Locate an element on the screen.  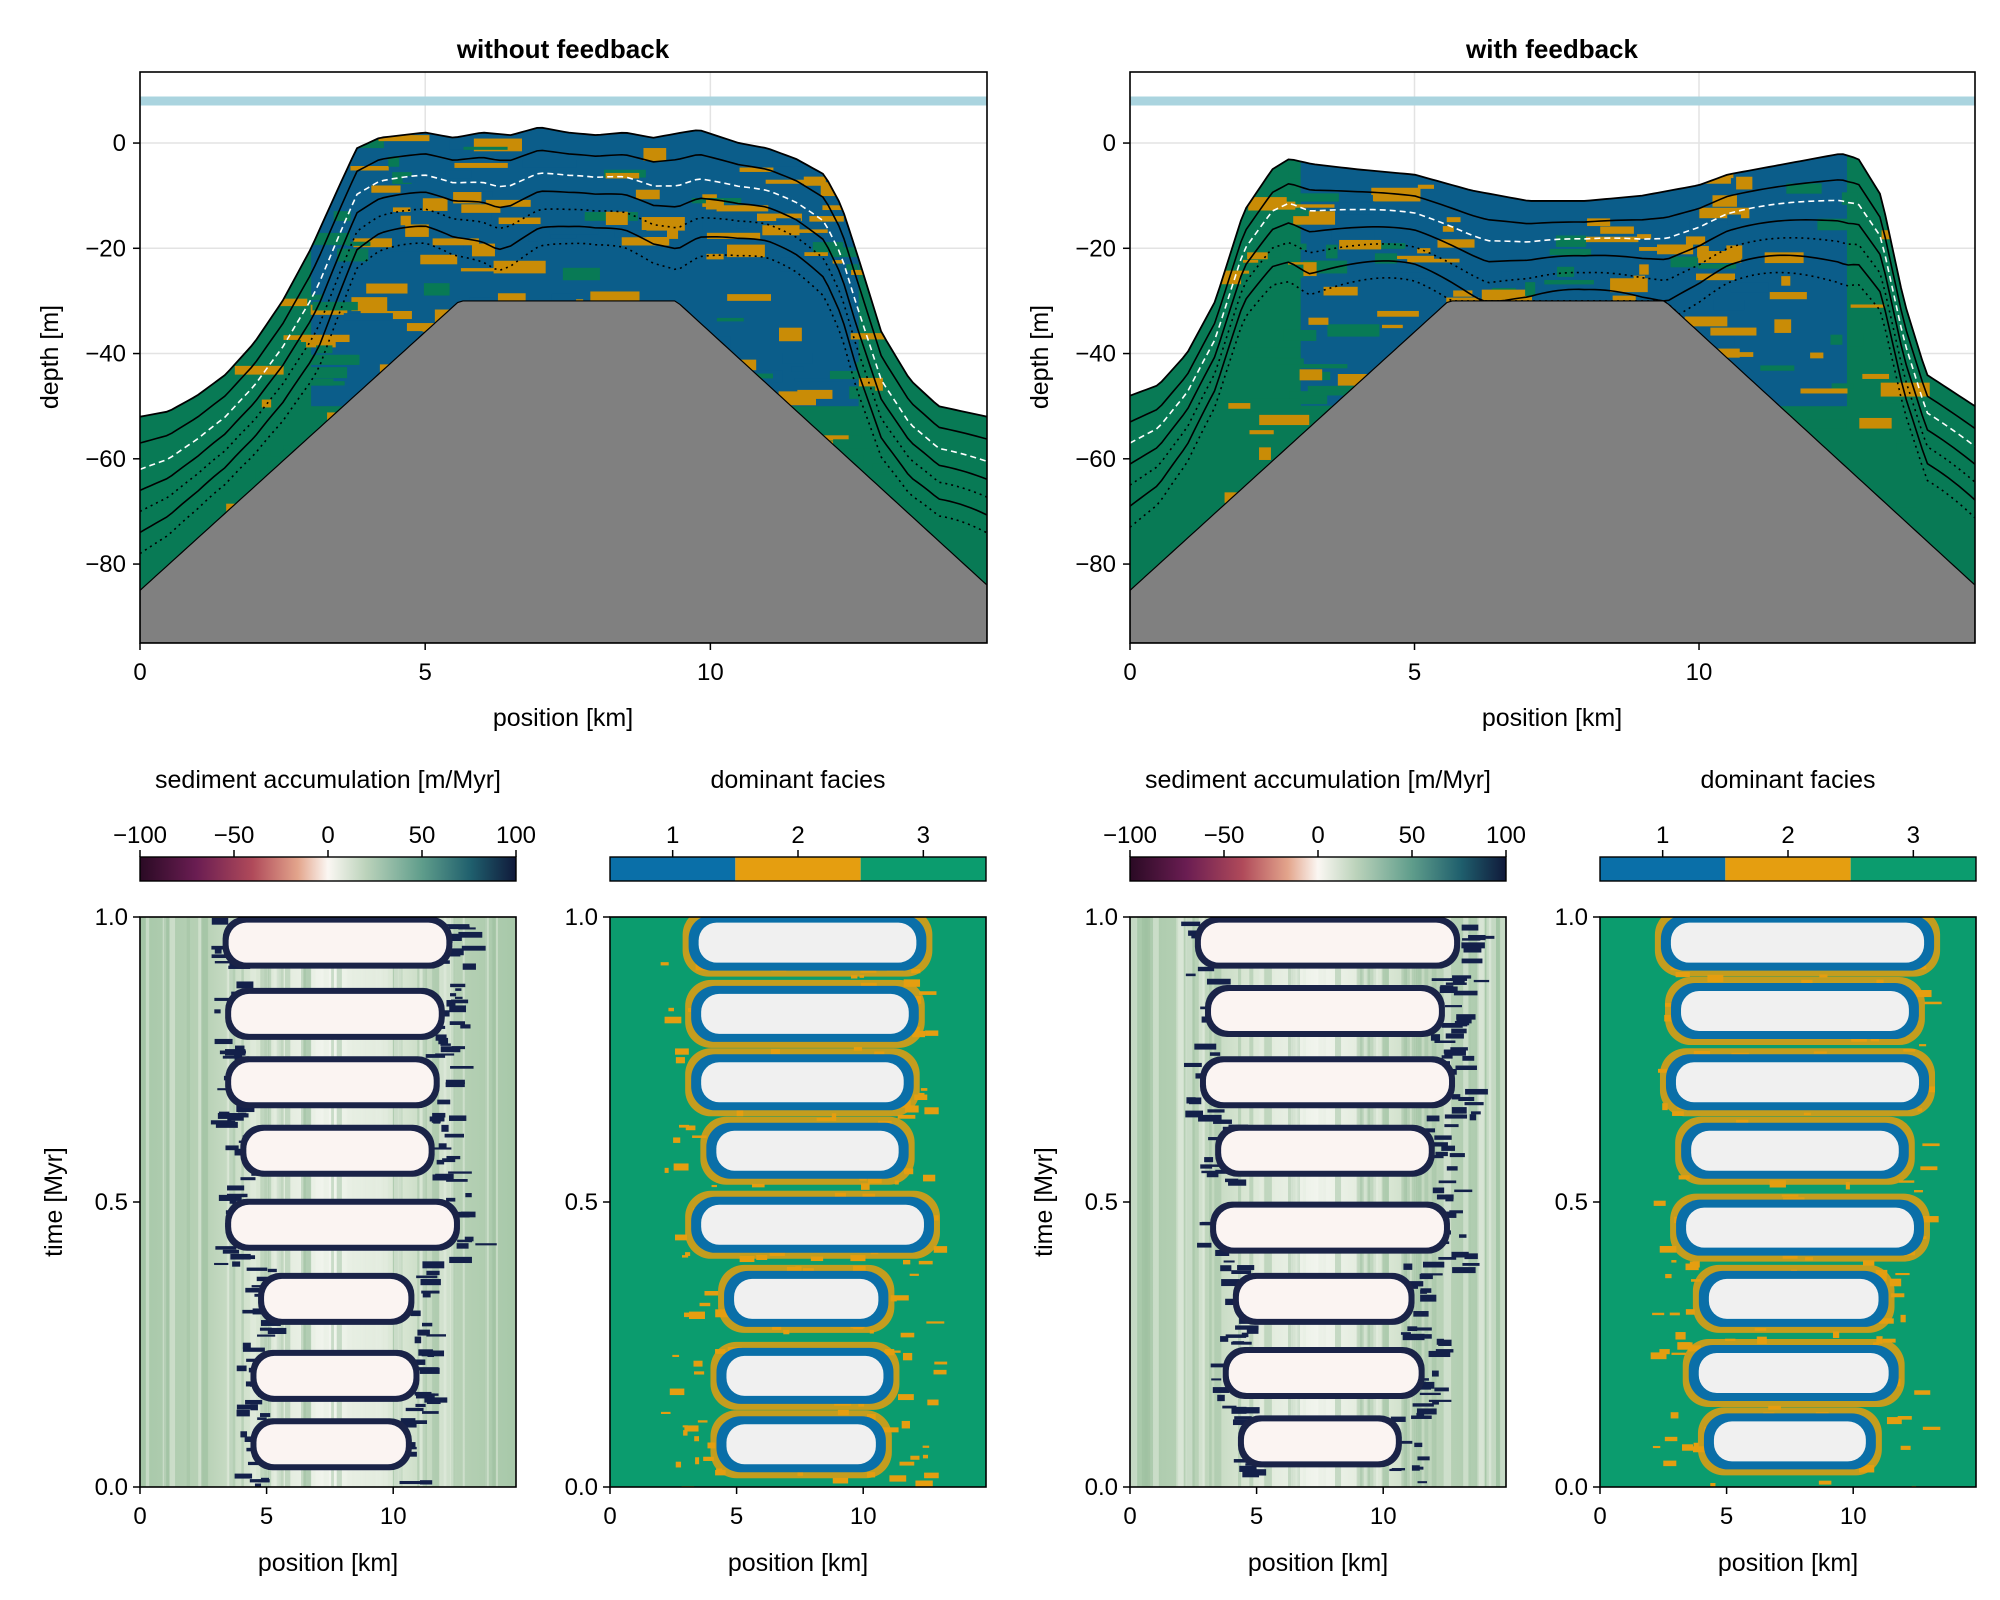
profile-title-without-feedback: without feedback is located at coordinates (563, 49).